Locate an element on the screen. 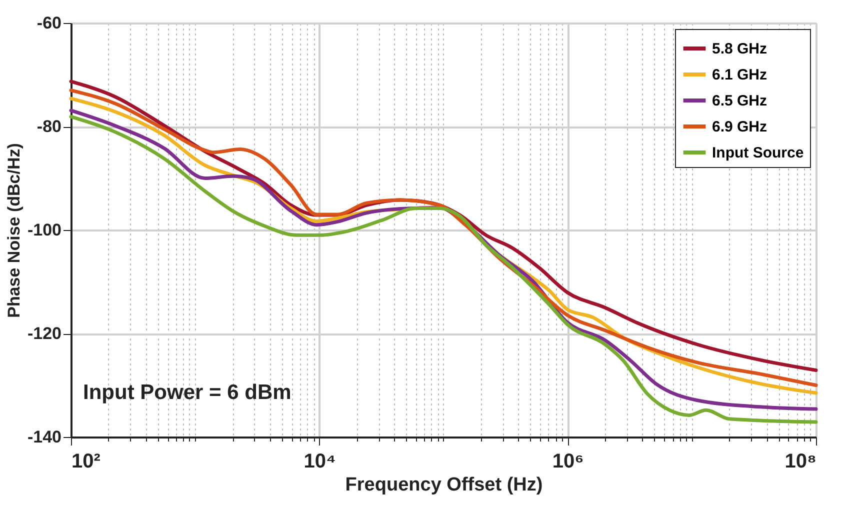 The width and height of the screenshot is (865, 512). x-tick-label: 10⁶ is located at coordinates (568, 461).